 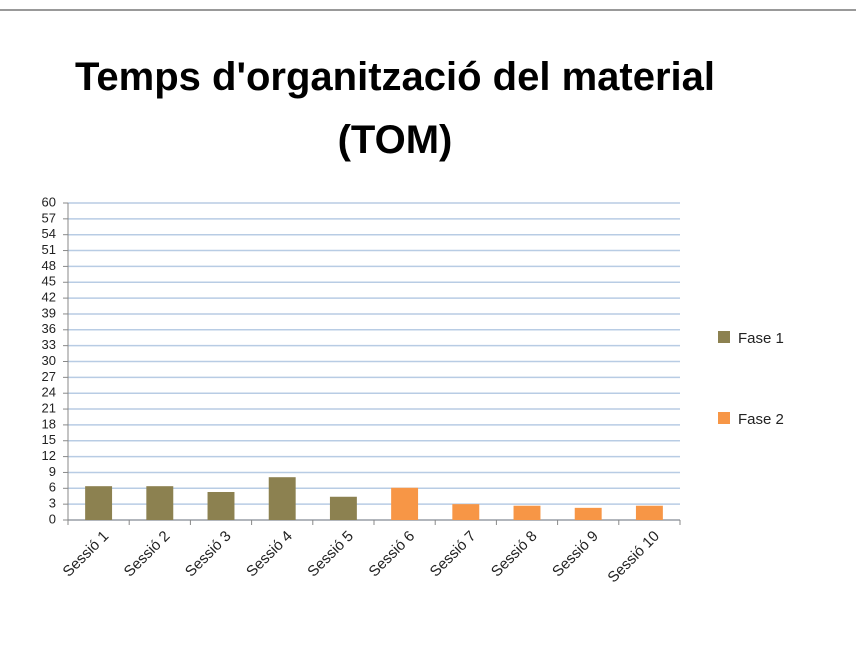 What do you see at coordinates (49, 281) in the screenshot?
I see `y-tick-label: 45` at bounding box center [49, 281].